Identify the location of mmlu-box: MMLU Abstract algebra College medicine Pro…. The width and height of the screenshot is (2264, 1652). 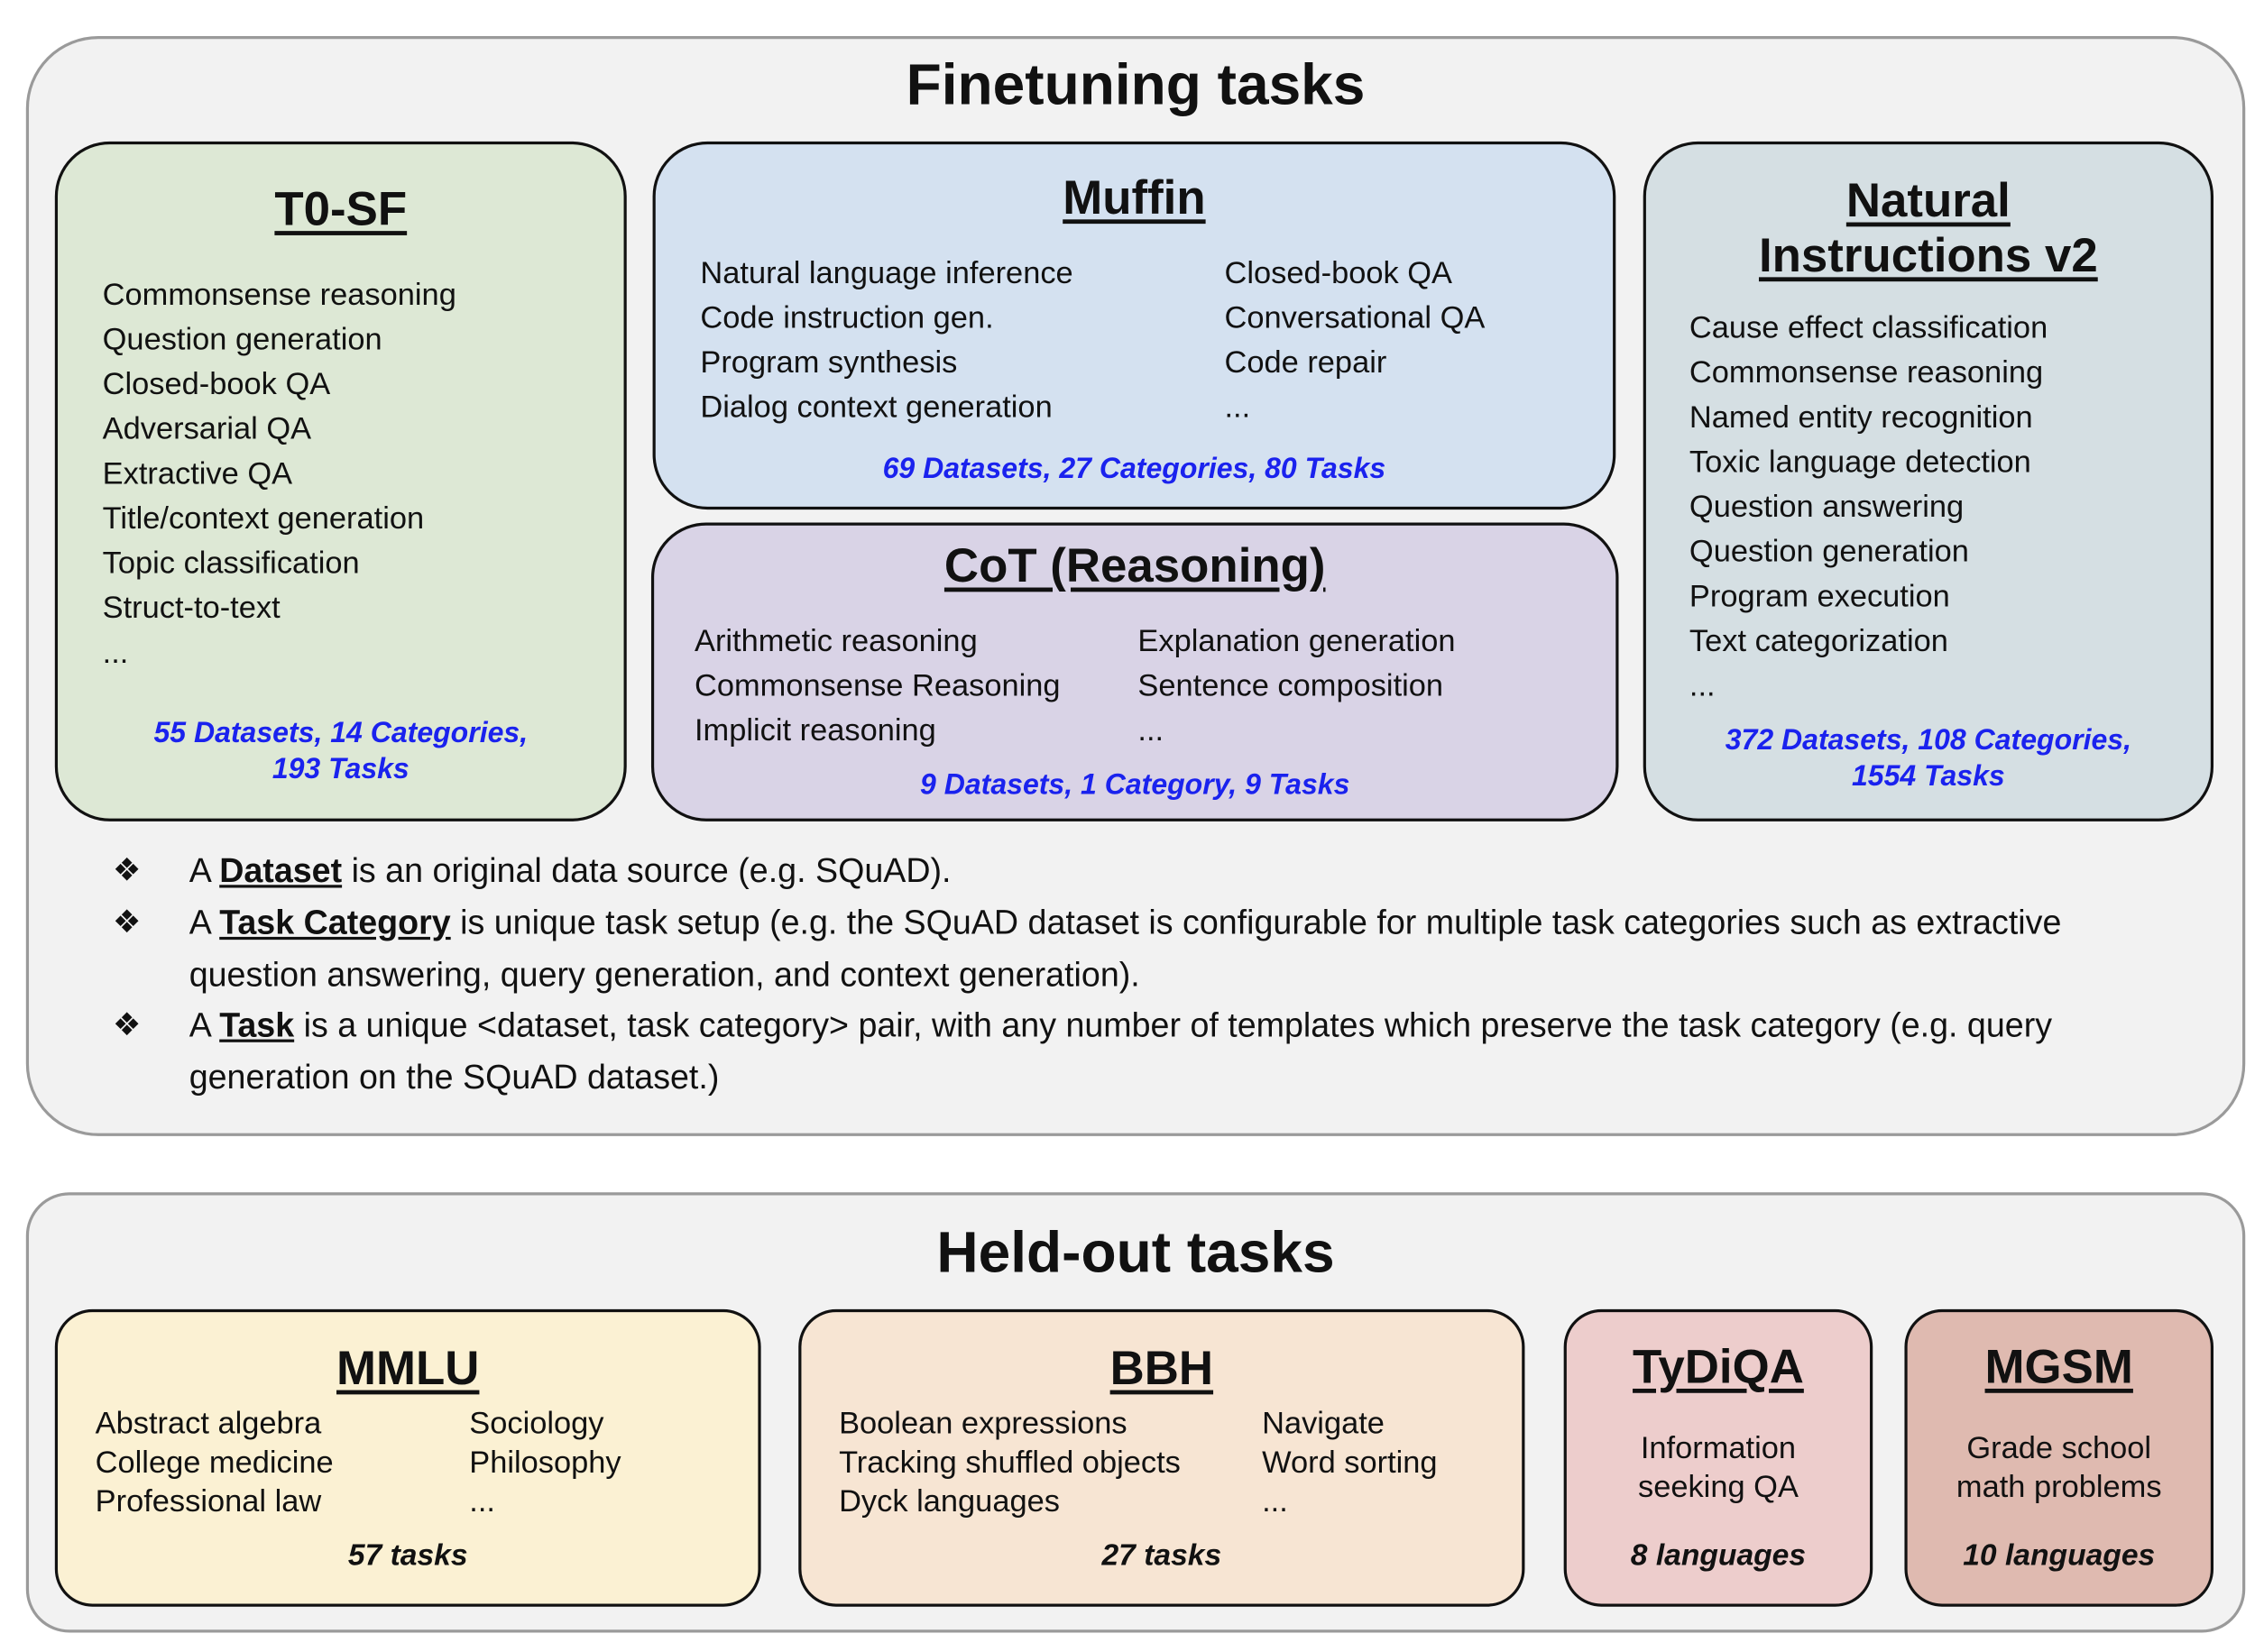
(407, 1457).